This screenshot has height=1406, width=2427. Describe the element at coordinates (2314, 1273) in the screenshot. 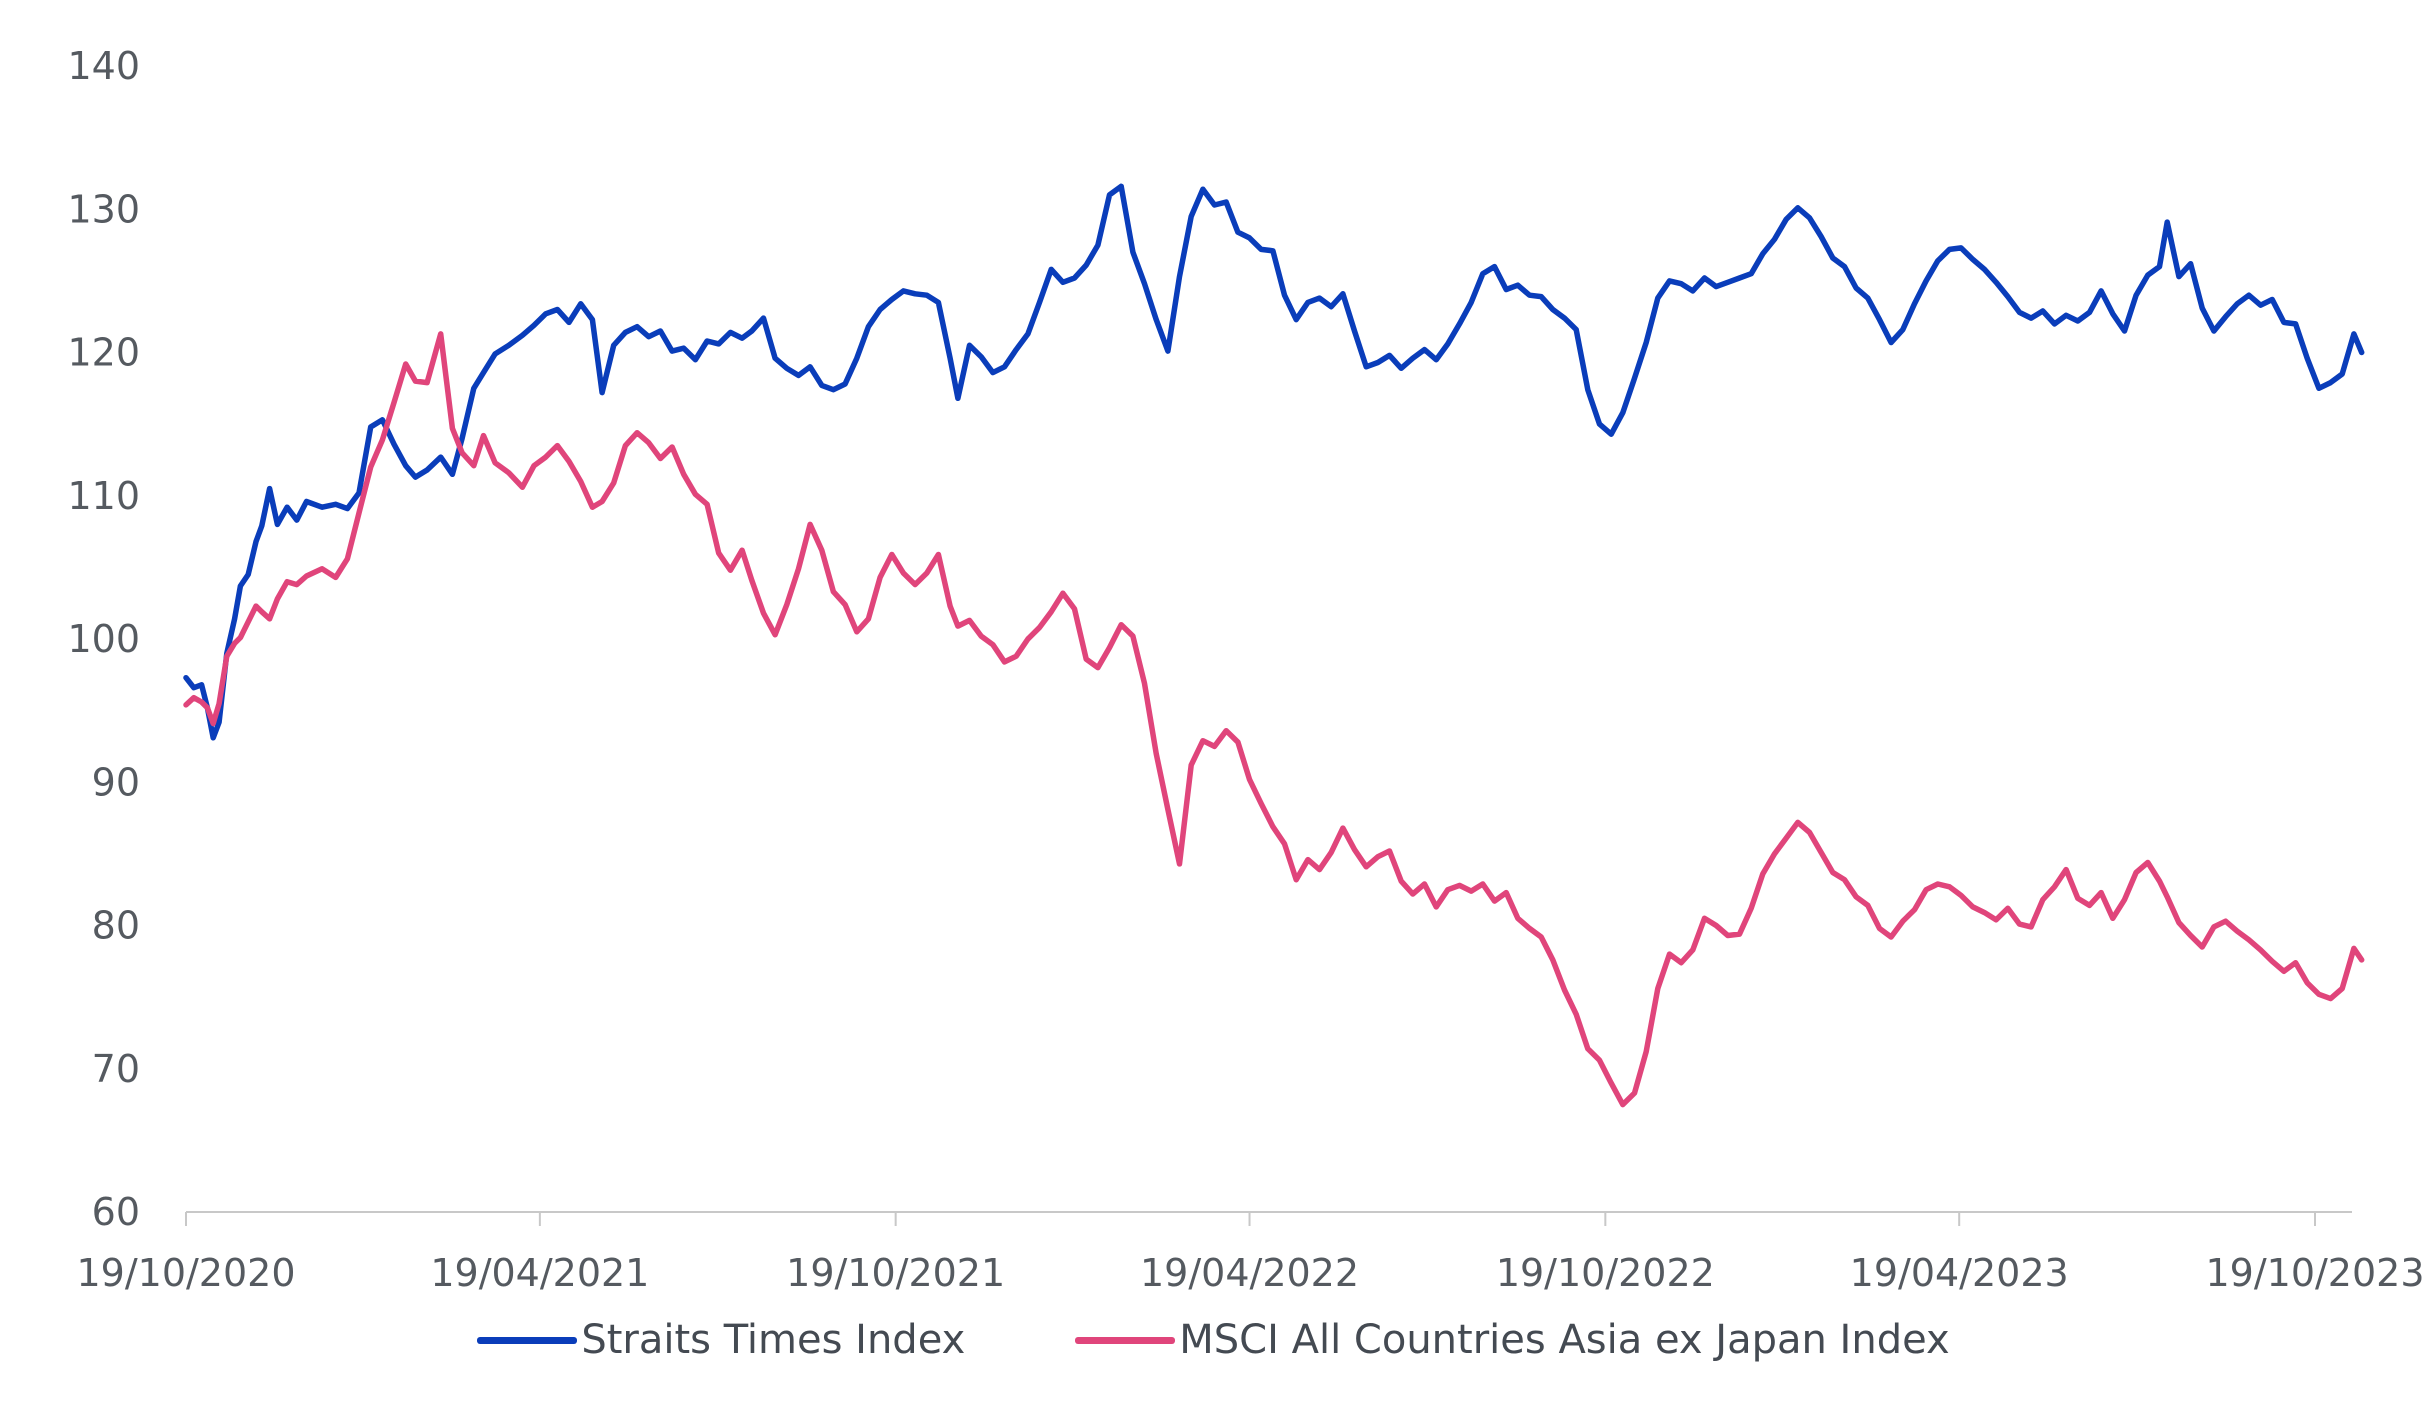

I see `x-tick-label: 19/10/2023` at that location.